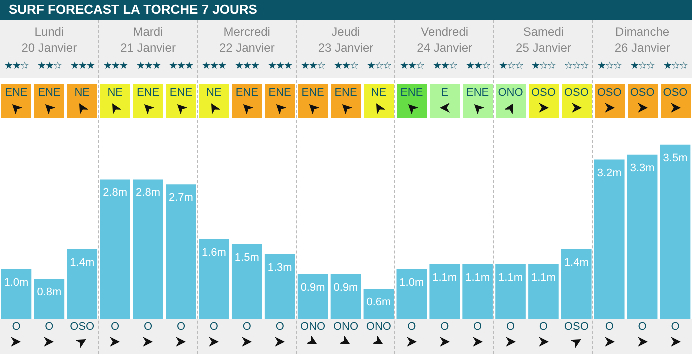 The width and height of the screenshot is (692, 354). Describe the element at coordinates (280, 268) in the screenshot. I see `data-label: 1.3m` at that location.